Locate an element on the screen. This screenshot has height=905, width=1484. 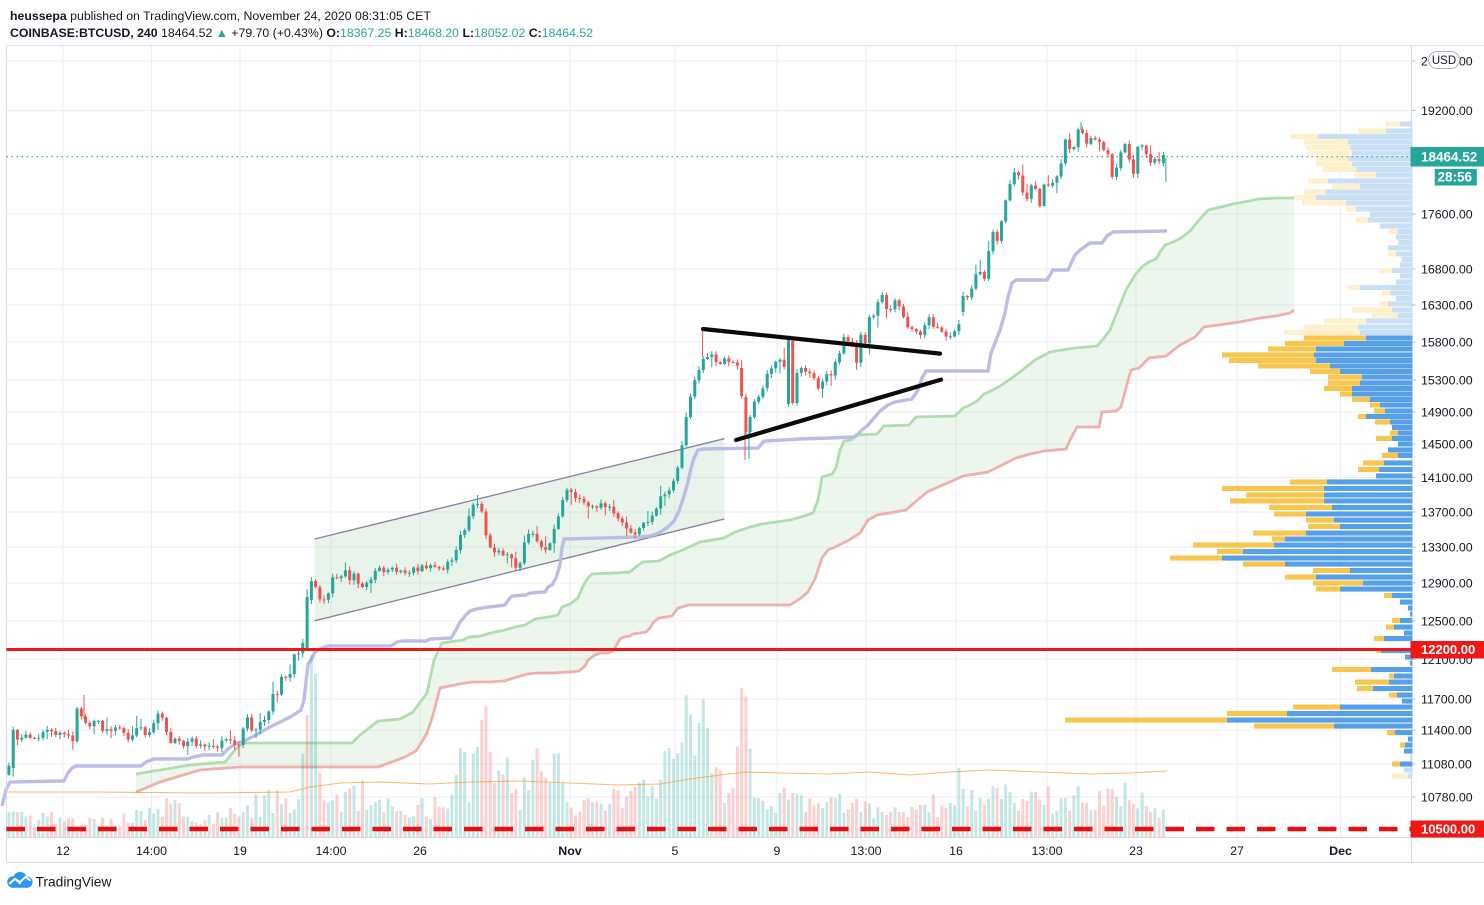
svg-text: 28:56 is located at coordinates (1454, 177).